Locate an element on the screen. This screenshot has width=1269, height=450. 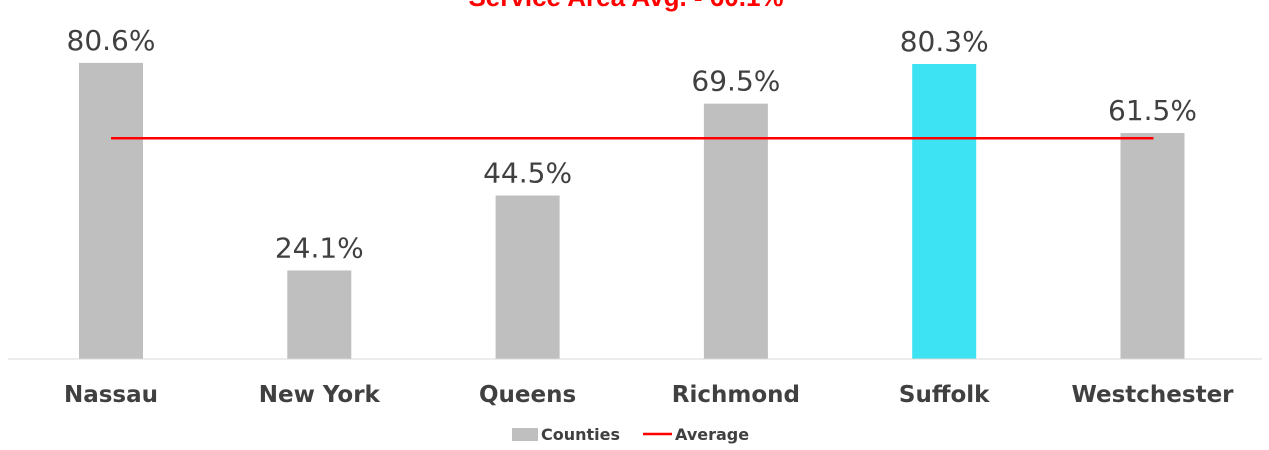
category-label-westchester: Westchester is located at coordinates (1152, 395).